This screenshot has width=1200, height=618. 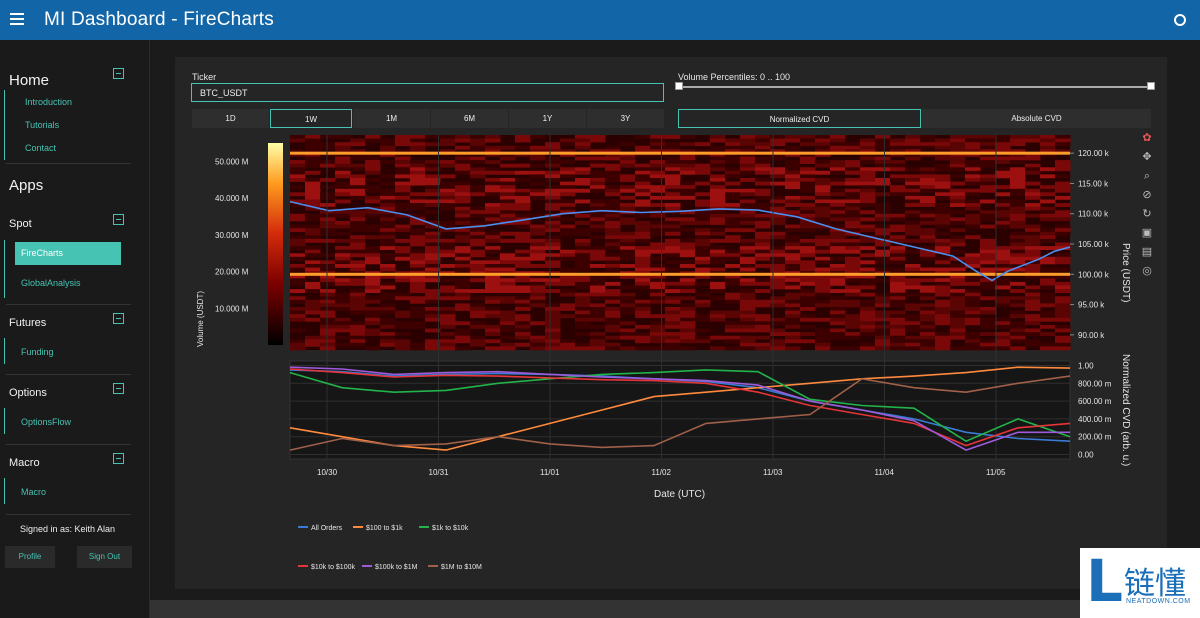 What do you see at coordinates (679, 86) in the screenshot?
I see `percentile-low-handle` at bounding box center [679, 86].